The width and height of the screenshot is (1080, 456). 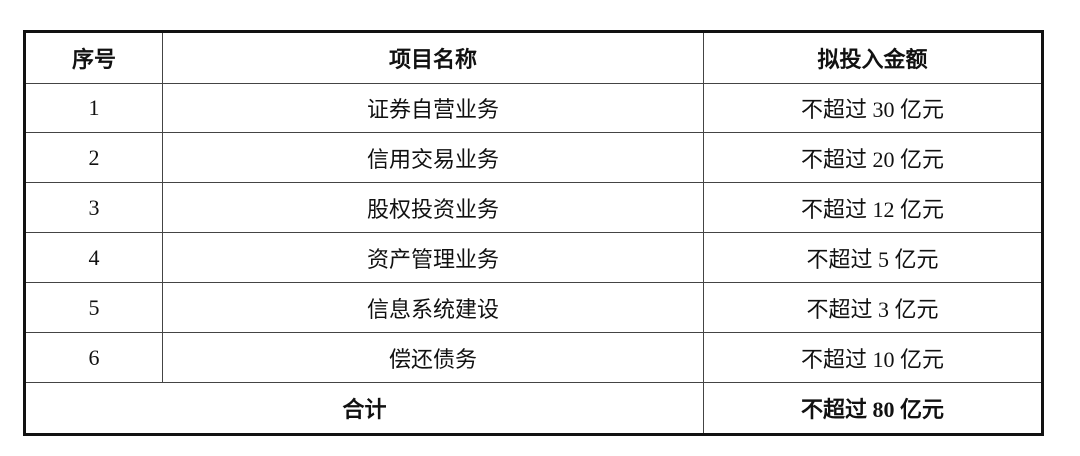 I want to click on row-name: 资产管理业务, so click(x=433, y=258).